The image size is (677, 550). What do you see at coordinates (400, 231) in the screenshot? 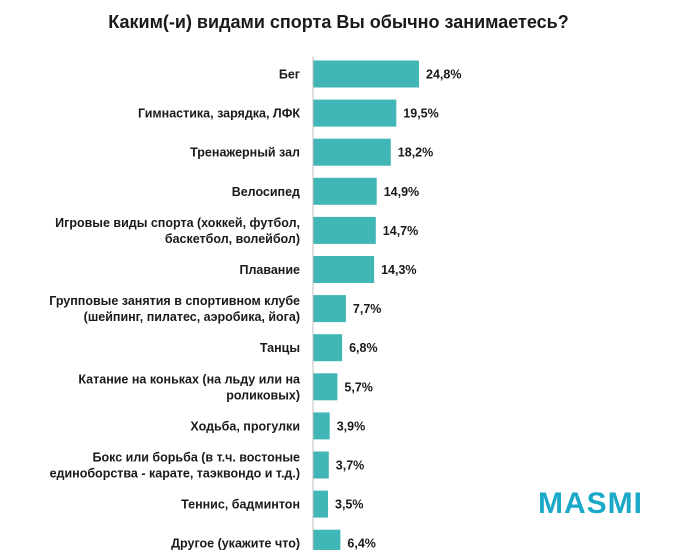
I see `value-label-4: 14,7%` at bounding box center [400, 231].